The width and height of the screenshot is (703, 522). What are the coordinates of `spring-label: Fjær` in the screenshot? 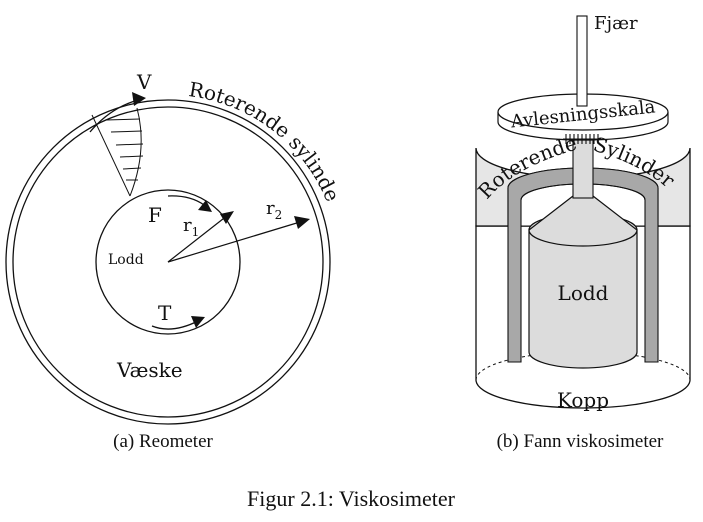 It's located at (616, 23).